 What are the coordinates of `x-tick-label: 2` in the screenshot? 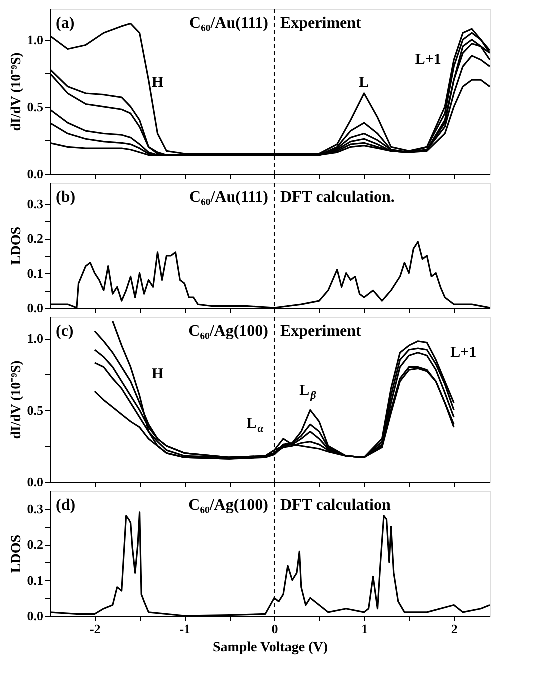 It's located at (454, 629).